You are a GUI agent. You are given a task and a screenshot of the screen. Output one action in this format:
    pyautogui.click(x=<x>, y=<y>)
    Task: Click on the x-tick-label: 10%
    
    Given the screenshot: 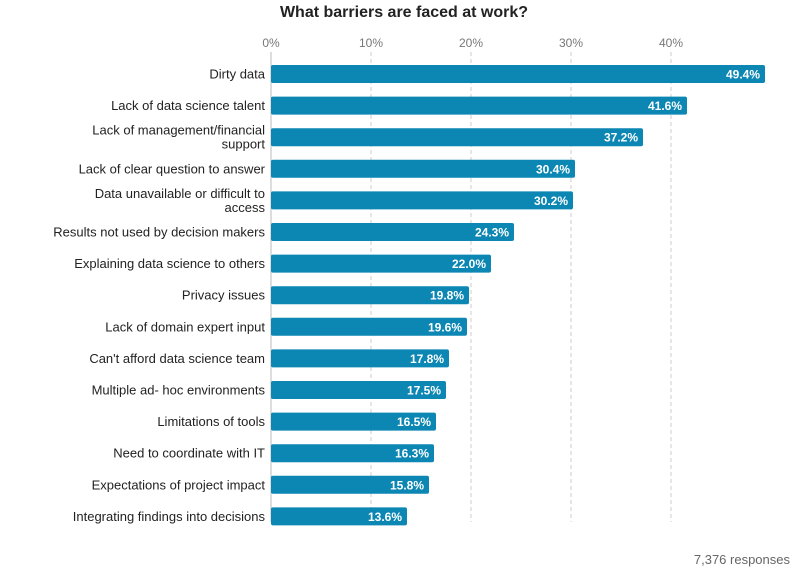 What is the action you would take?
    pyautogui.click(x=371, y=43)
    